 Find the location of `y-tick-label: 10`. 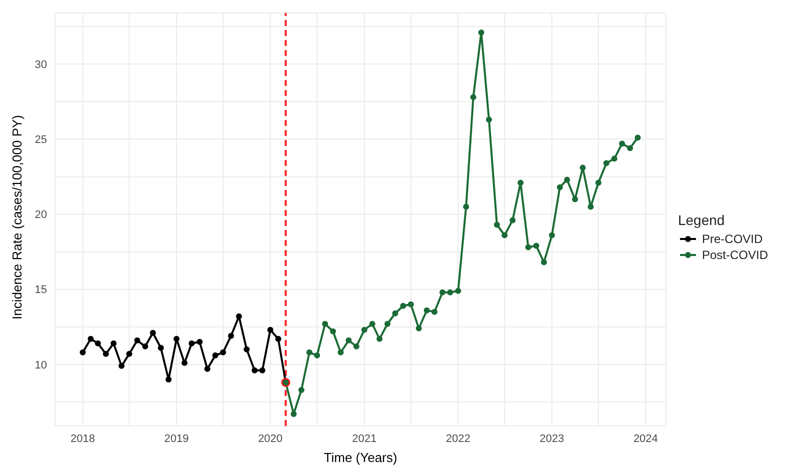

y-tick-label: 10 is located at coordinates (40, 365).